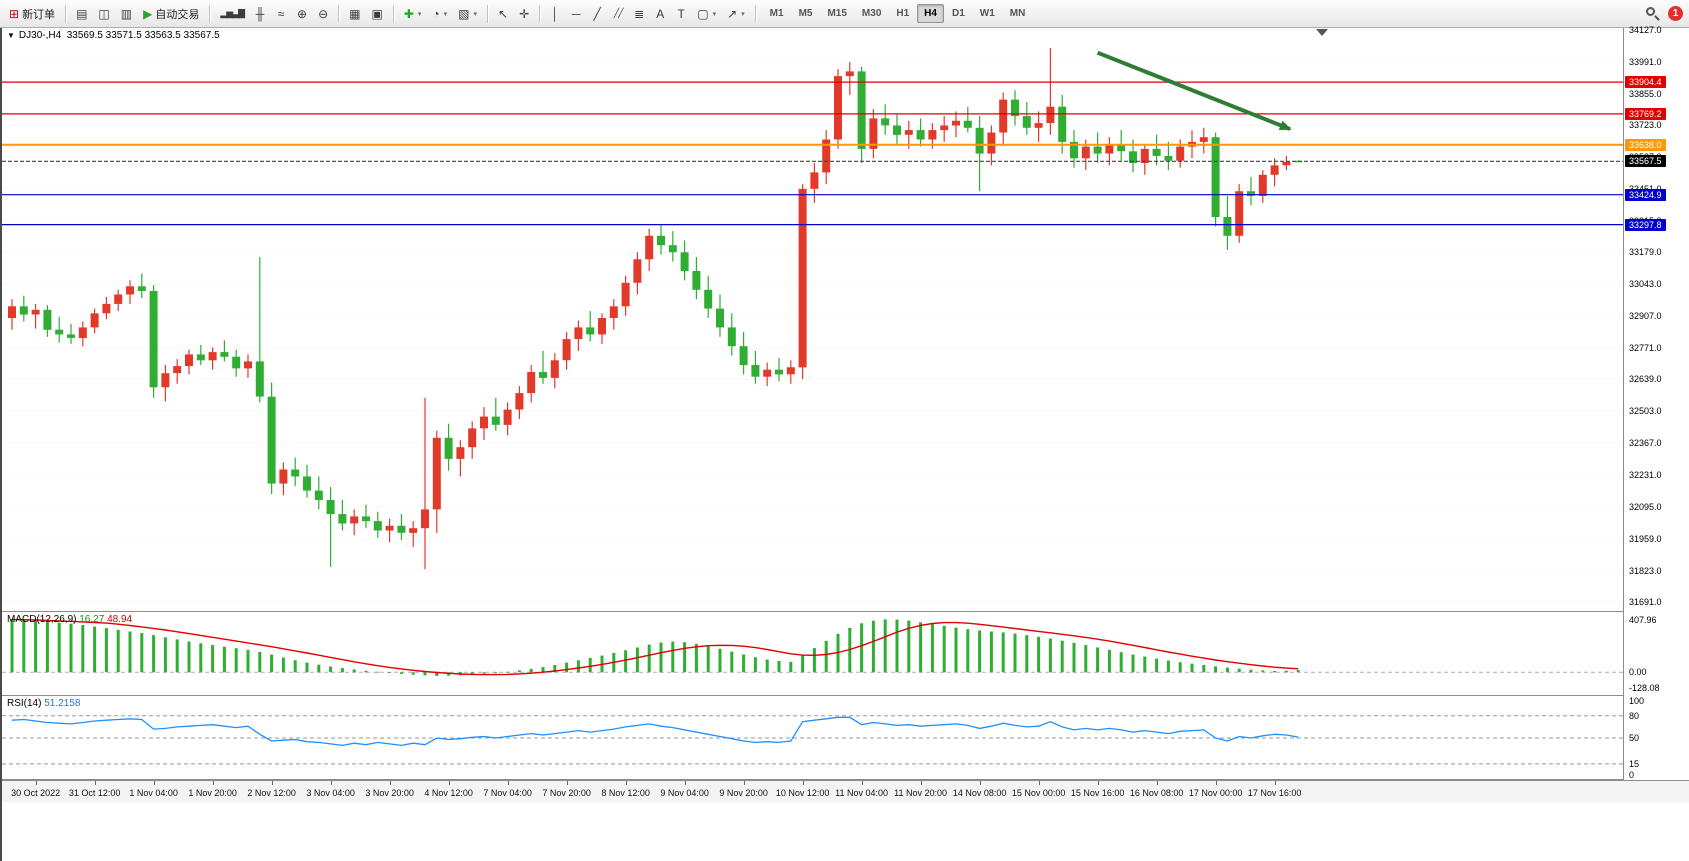 The height and width of the screenshot is (861, 1689). Describe the element at coordinates (639, 14) in the screenshot. I see `fibonacci-button: ≣` at that location.